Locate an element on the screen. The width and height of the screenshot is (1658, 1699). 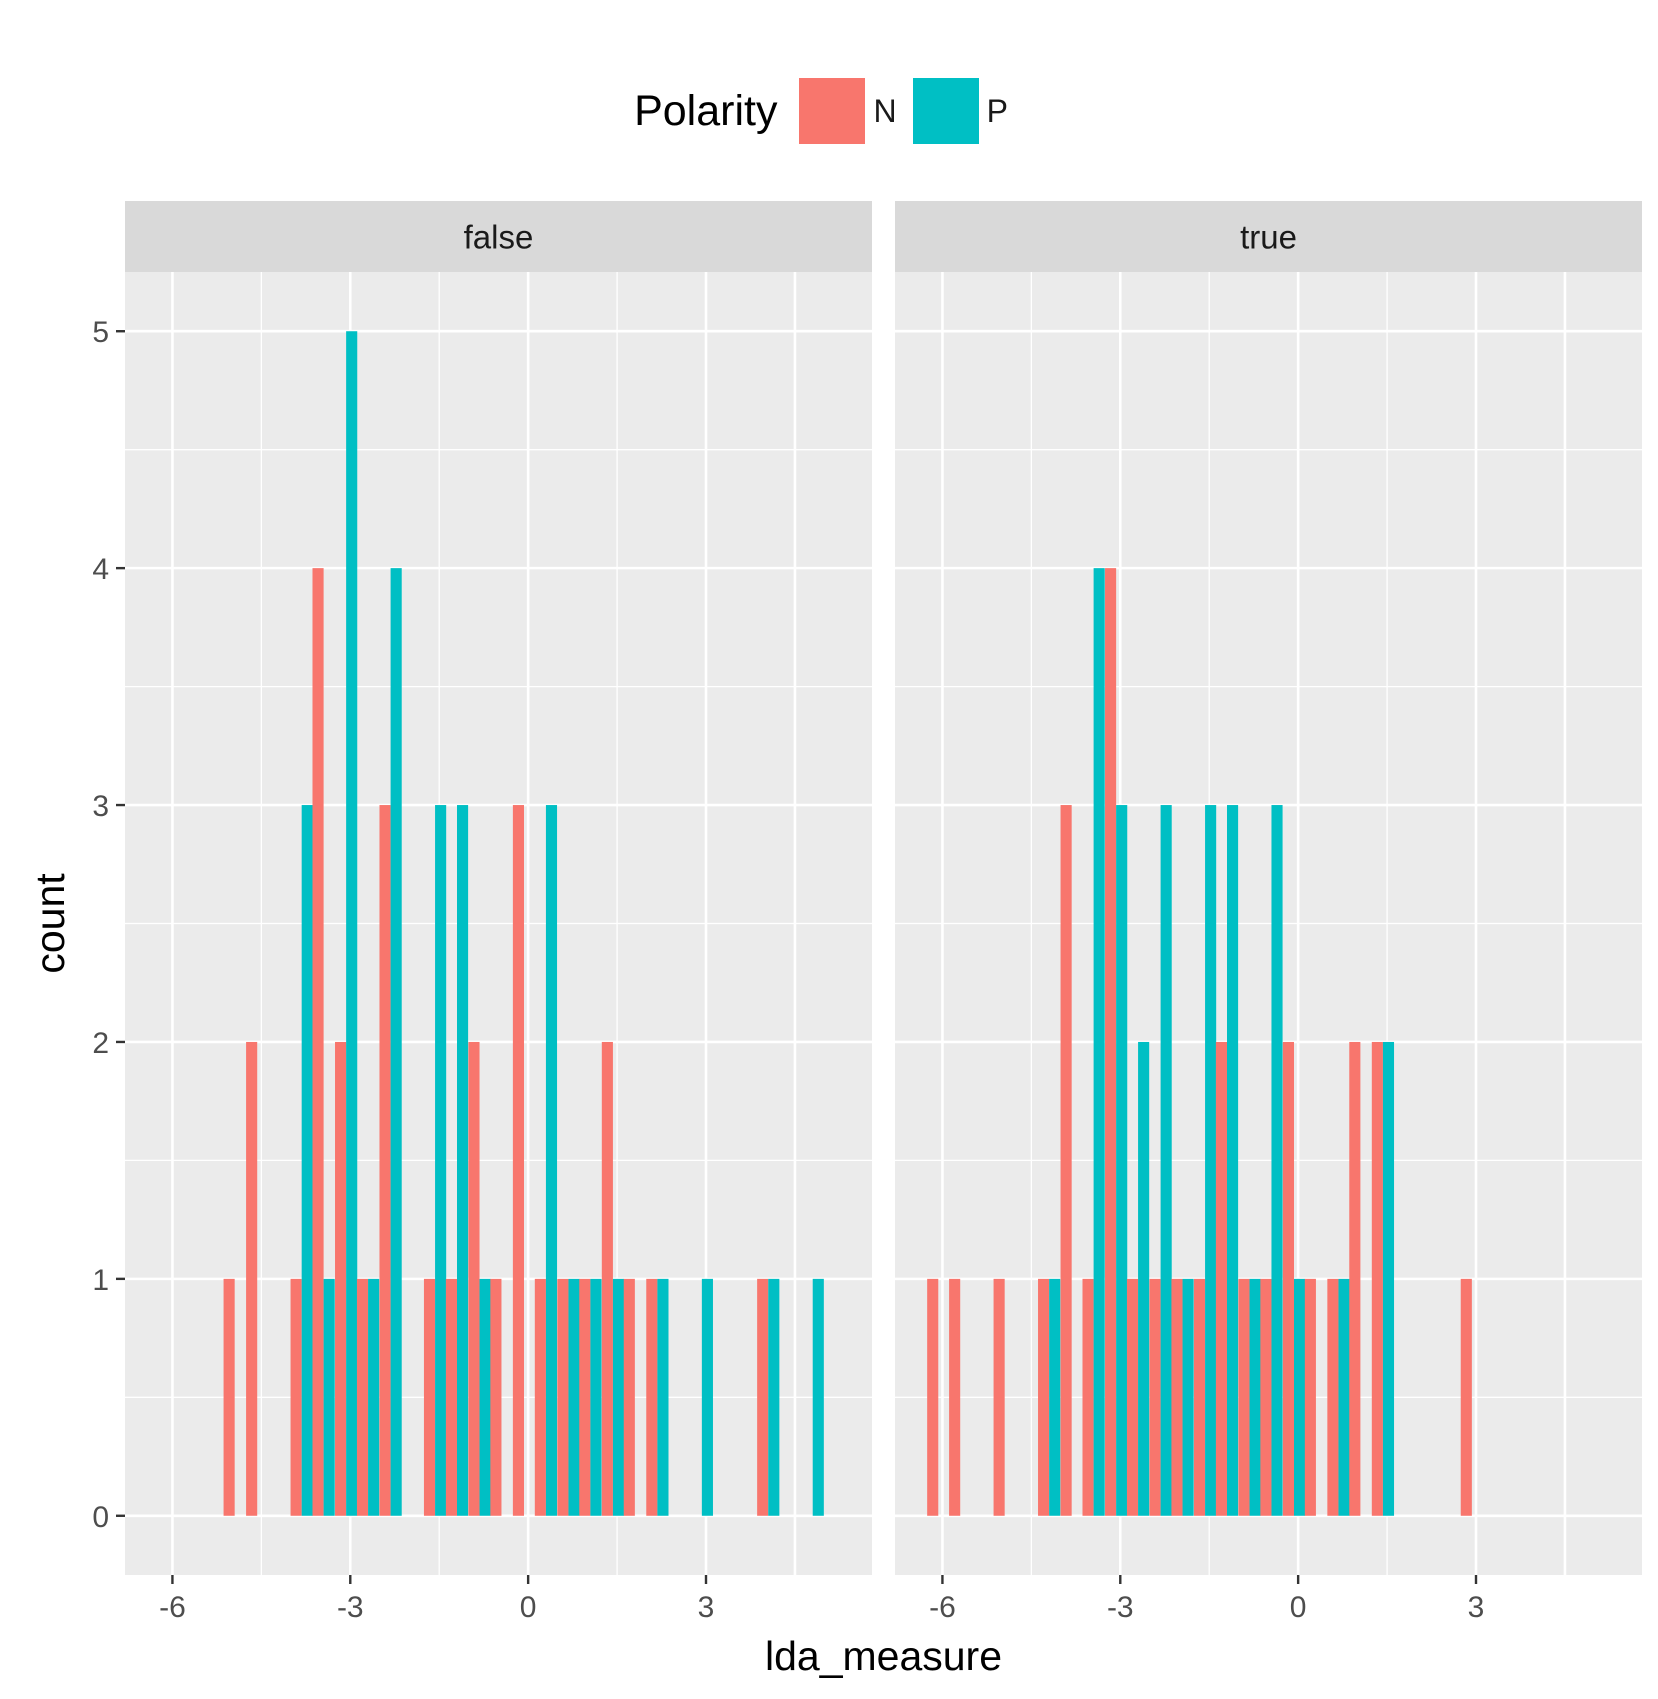
legend: Polarity N P is located at coordinates (829, 111).